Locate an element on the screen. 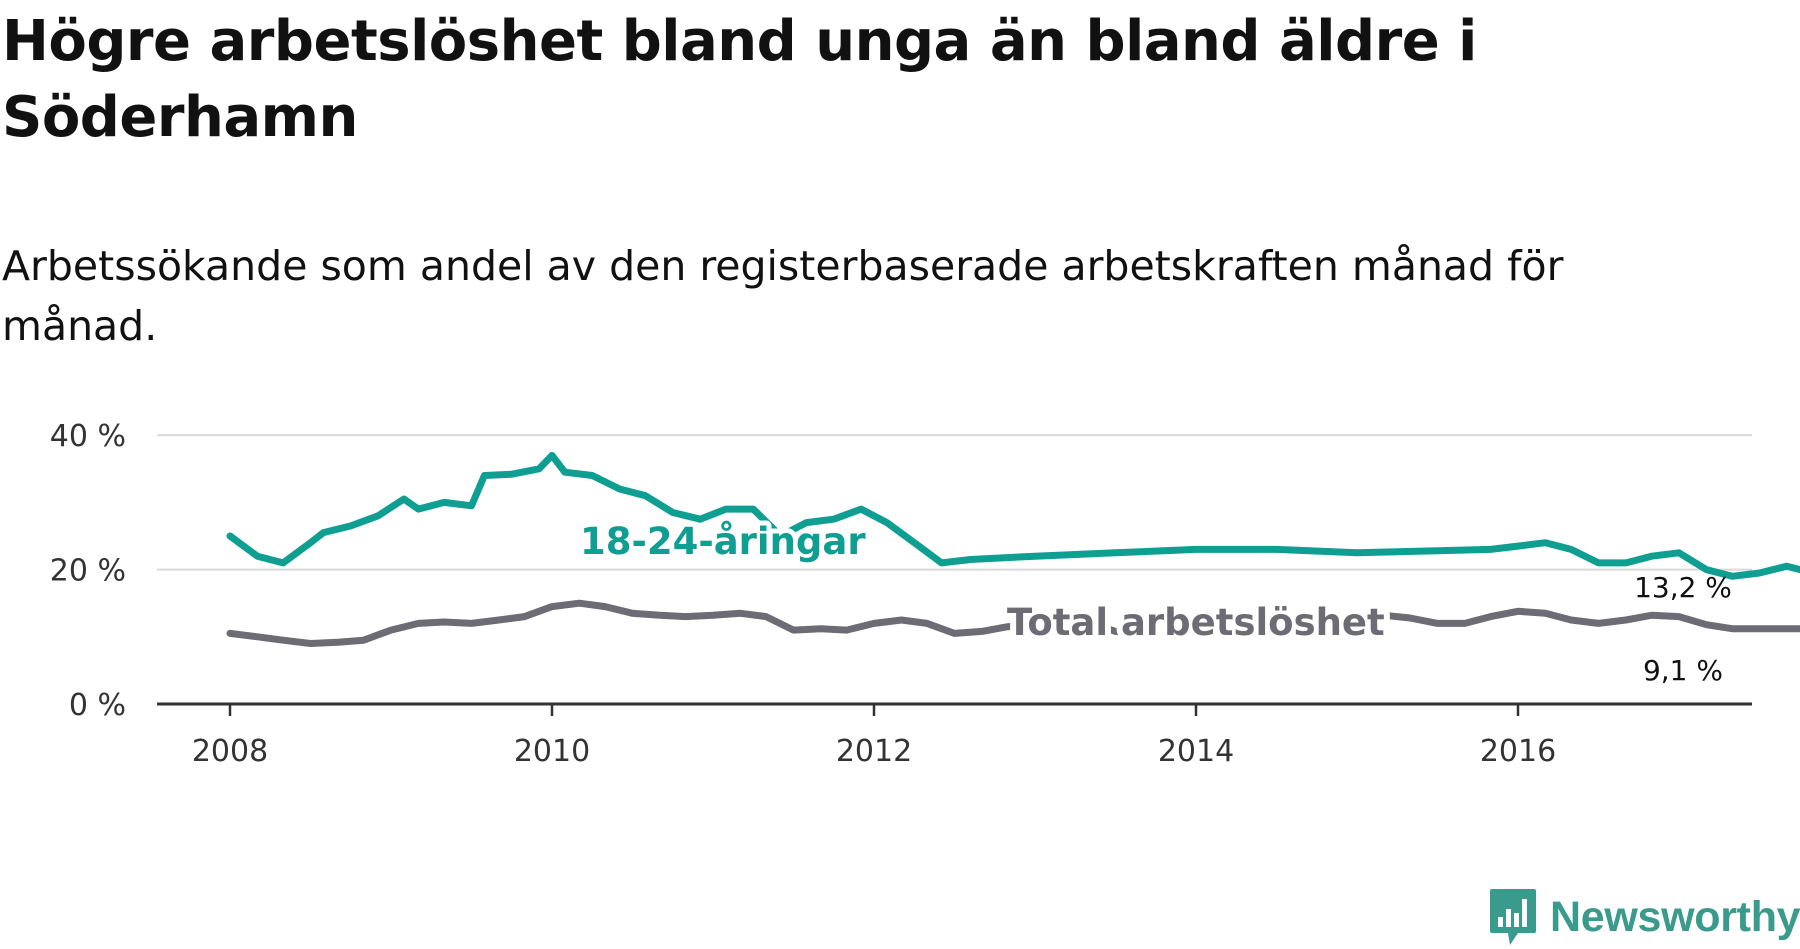 This screenshot has height=949, width=1800. end-value-label-total: 9,1 % is located at coordinates (1683, 670).